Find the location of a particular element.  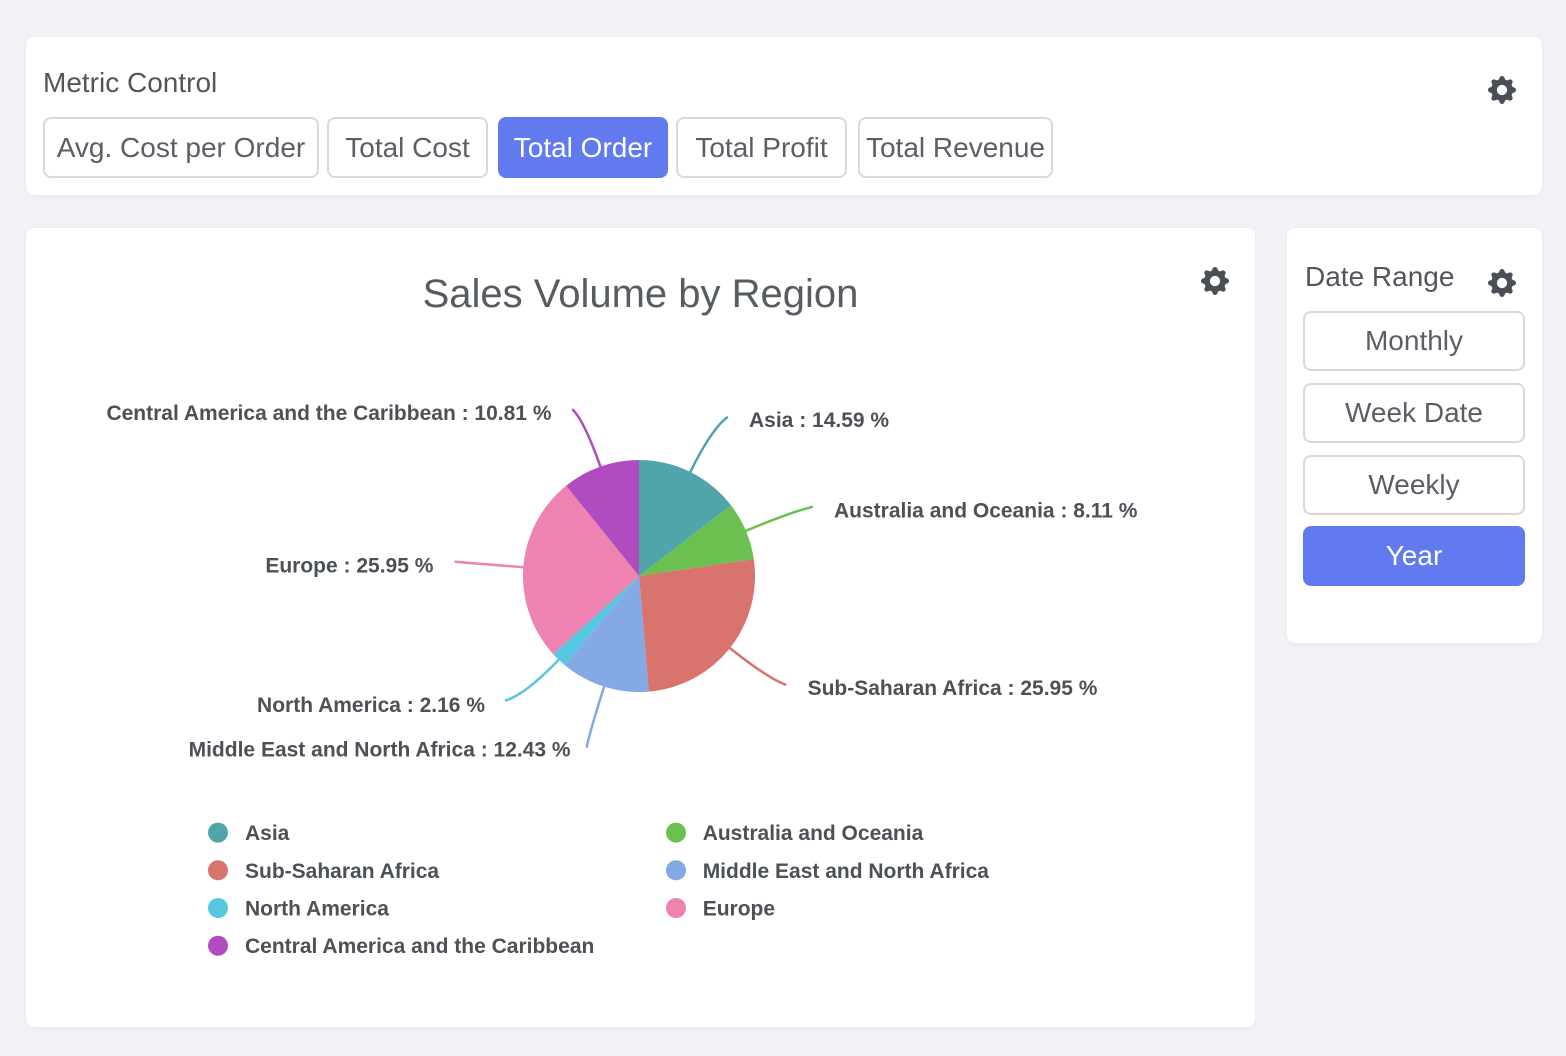

svg-text: Asia : 14.59 % is located at coordinates (819, 420).